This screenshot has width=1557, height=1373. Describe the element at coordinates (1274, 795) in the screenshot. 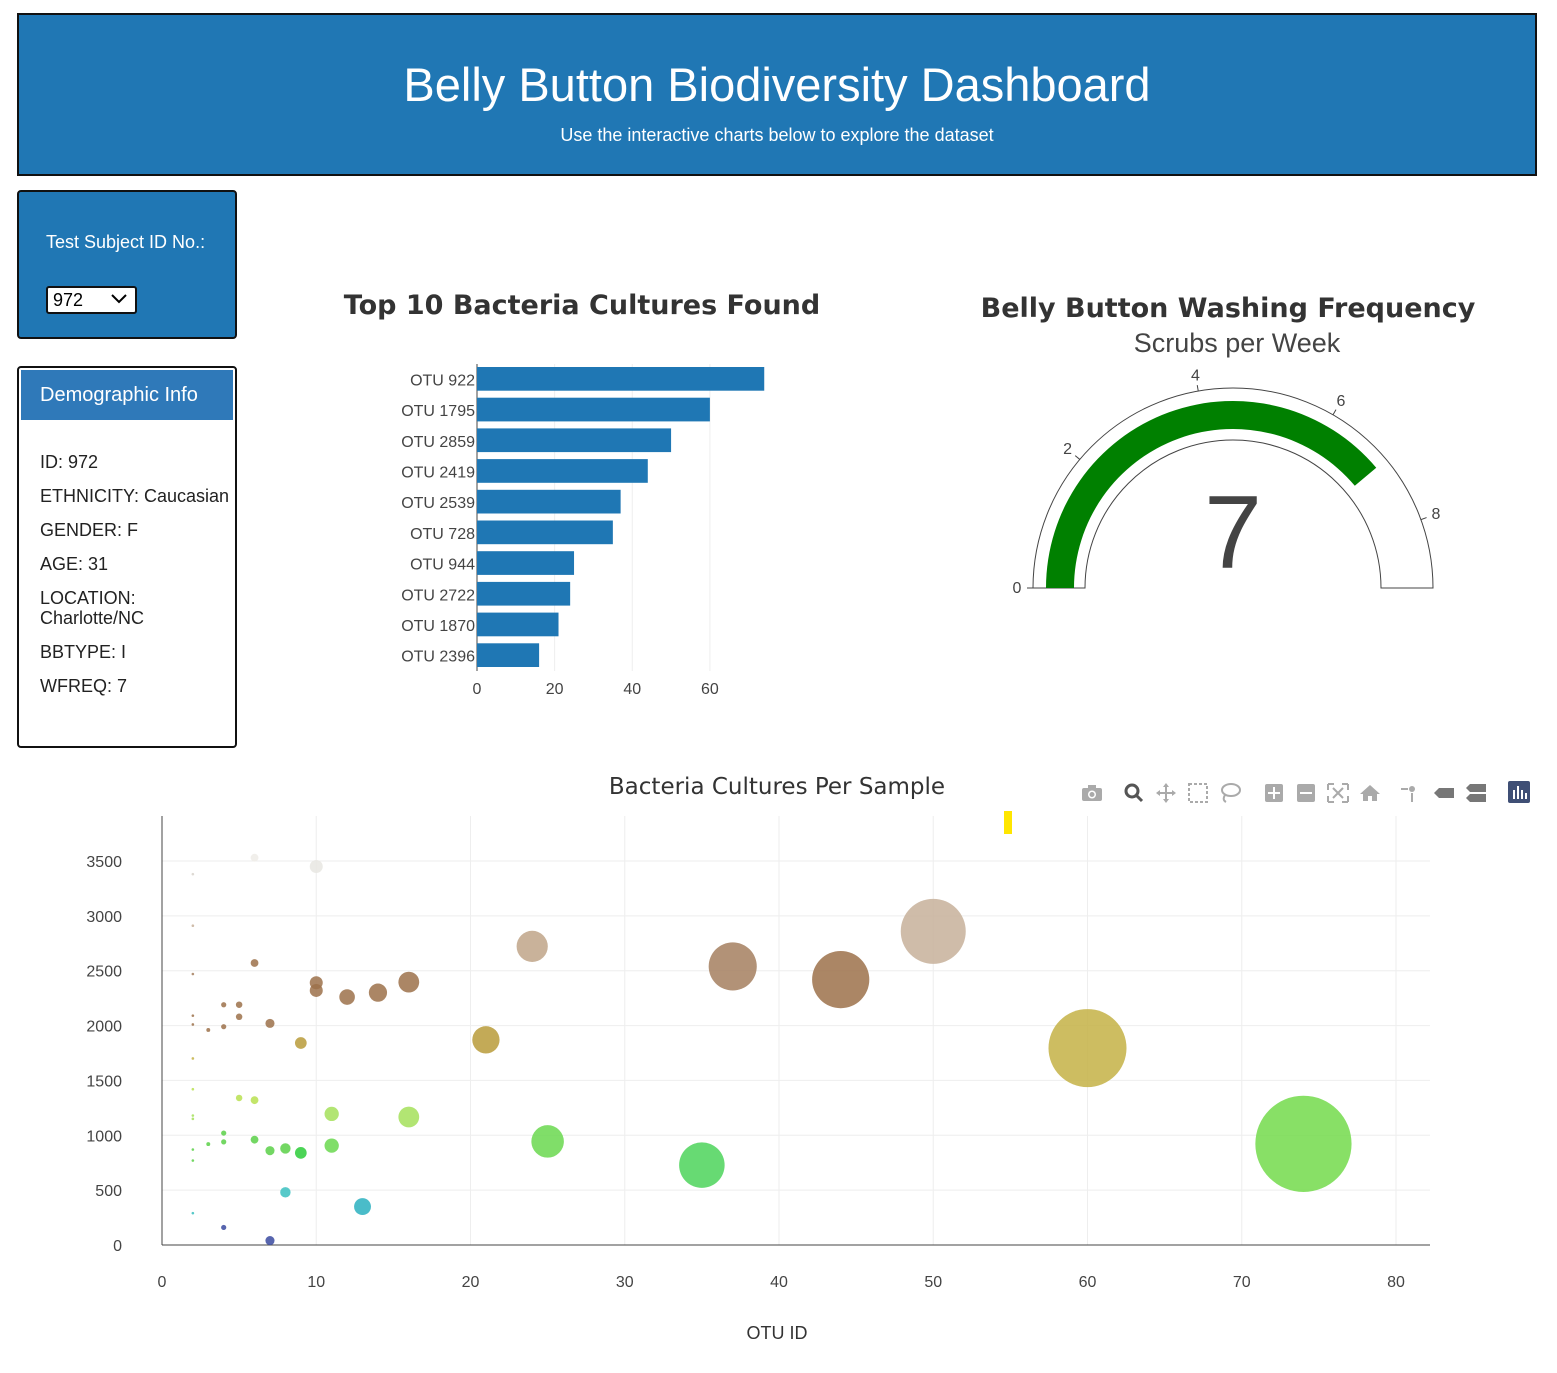

I see `zoom-in-icon` at that location.